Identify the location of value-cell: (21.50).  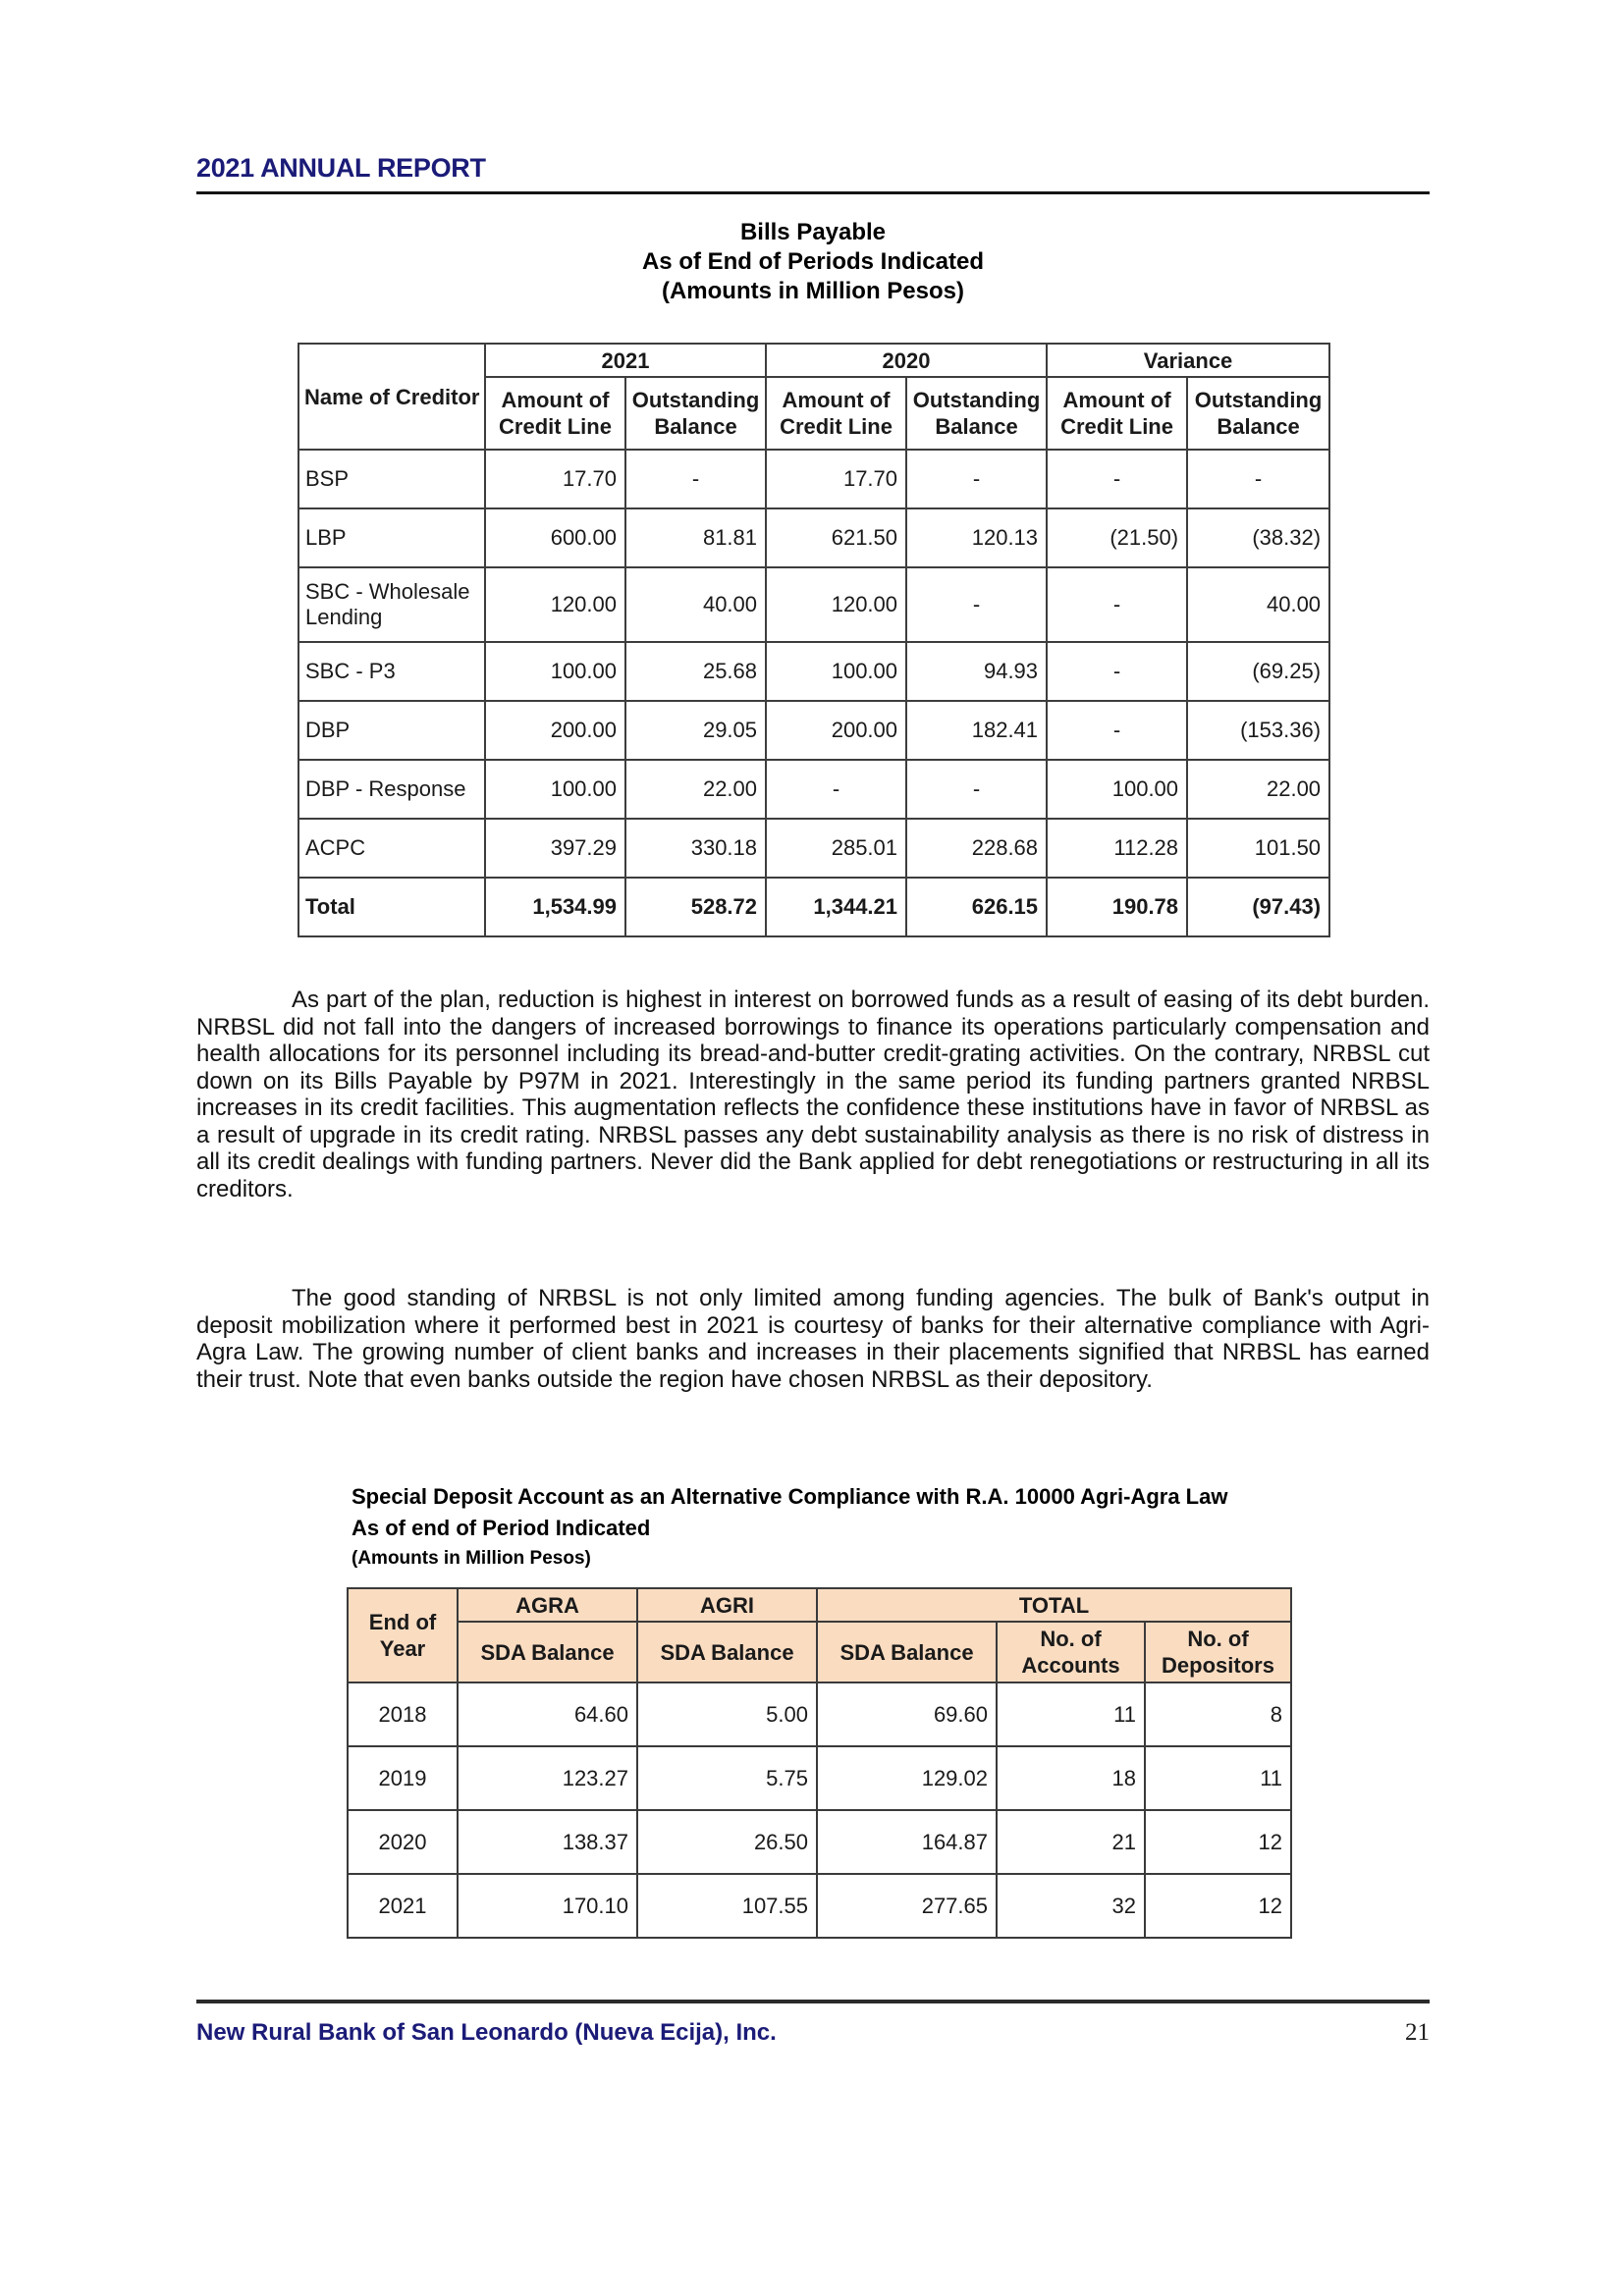
(1117, 537).